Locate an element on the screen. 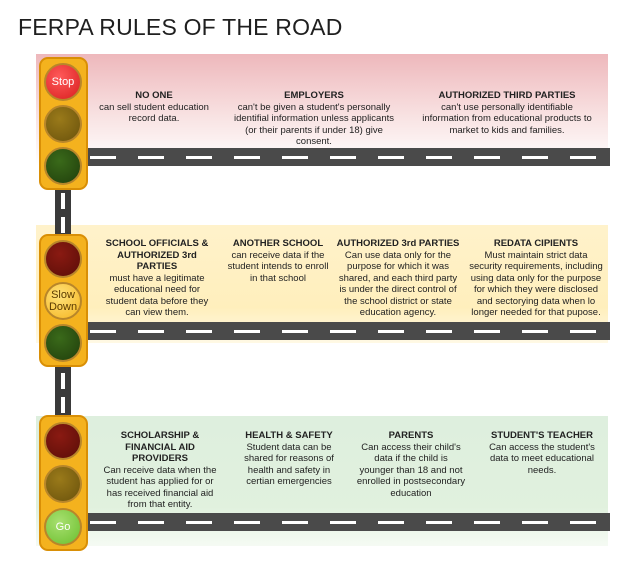 The image size is (624, 571). rule-heading: REDATA CIPIENTS is located at coordinates (536, 243).